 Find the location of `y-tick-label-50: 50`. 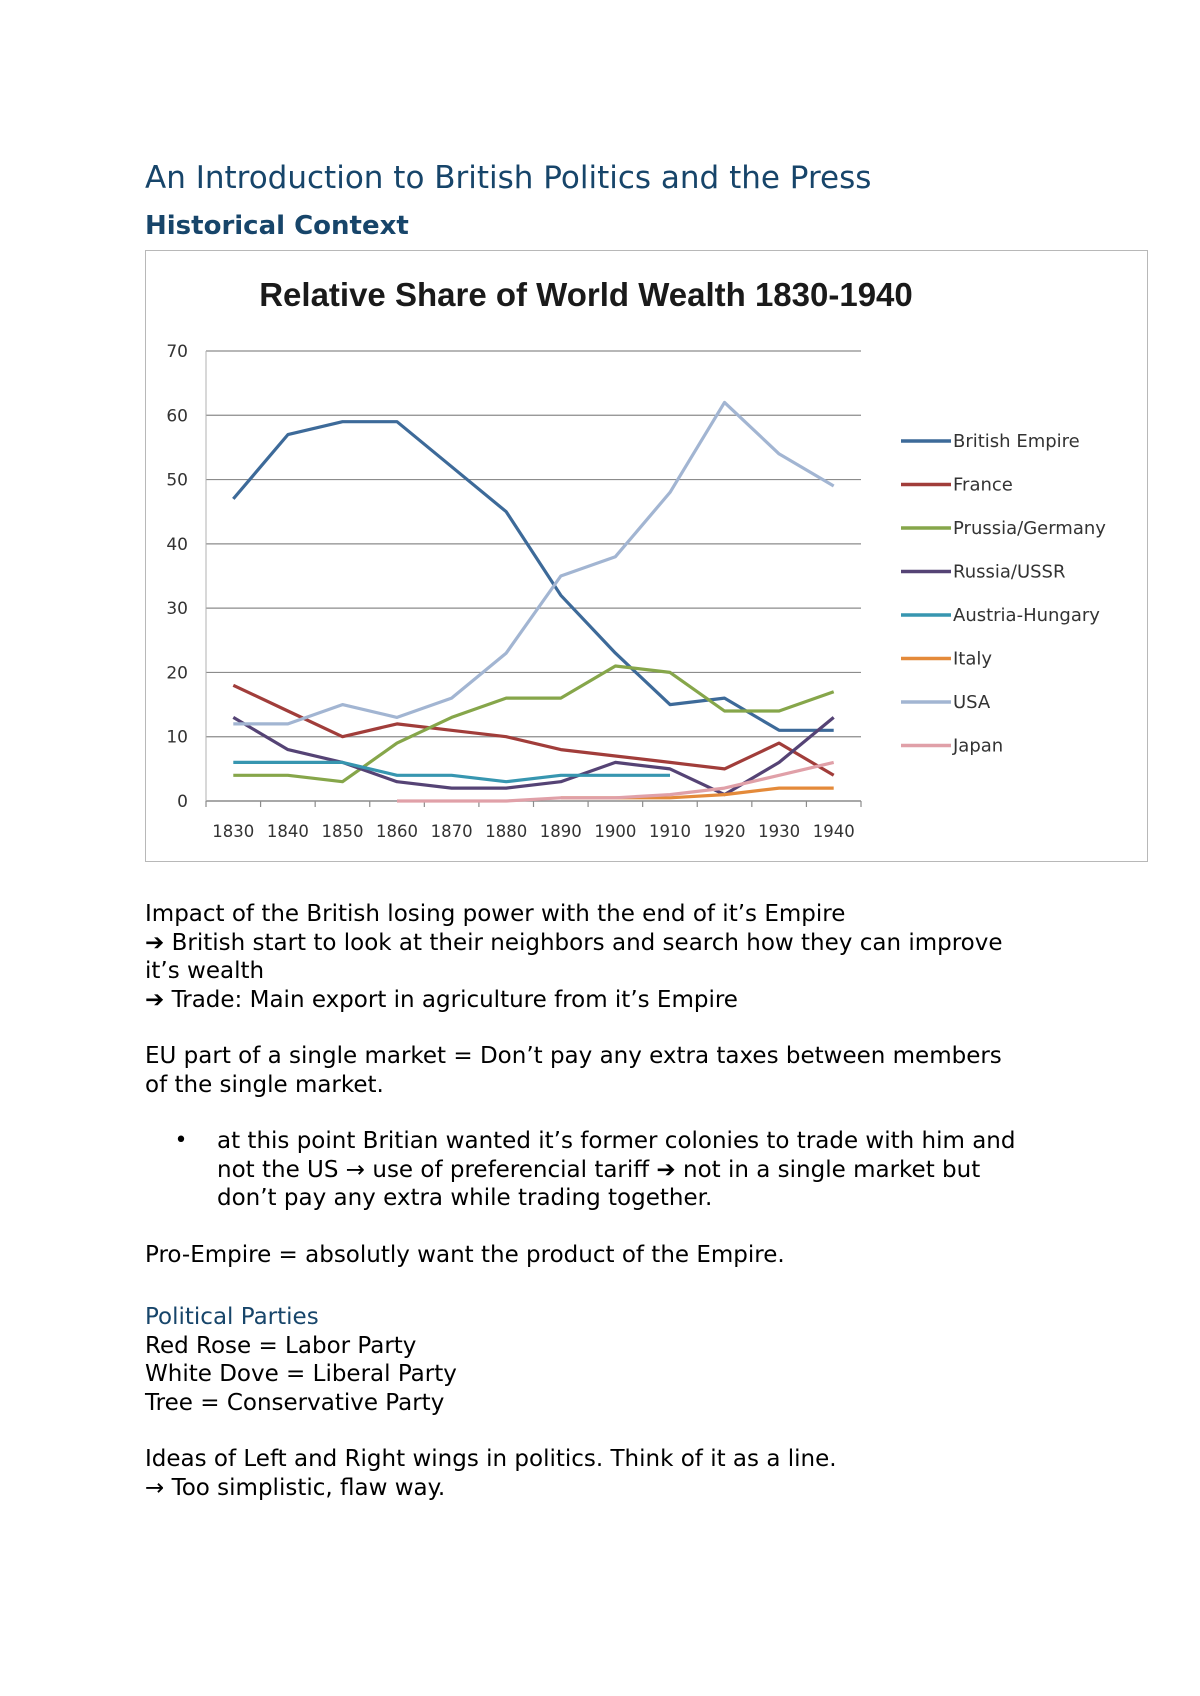

y-tick-label-50: 50 is located at coordinates (177, 481).